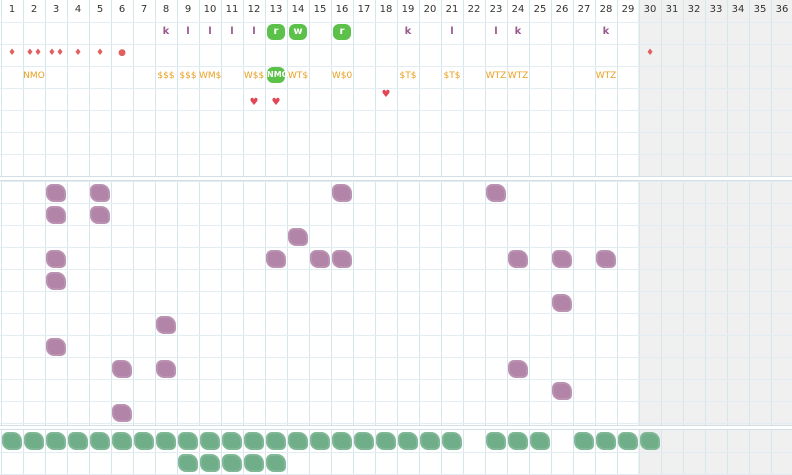 The width and height of the screenshot is (792, 475). Describe the element at coordinates (716, 9) in the screenshot. I see `day-number: 33` at that location.